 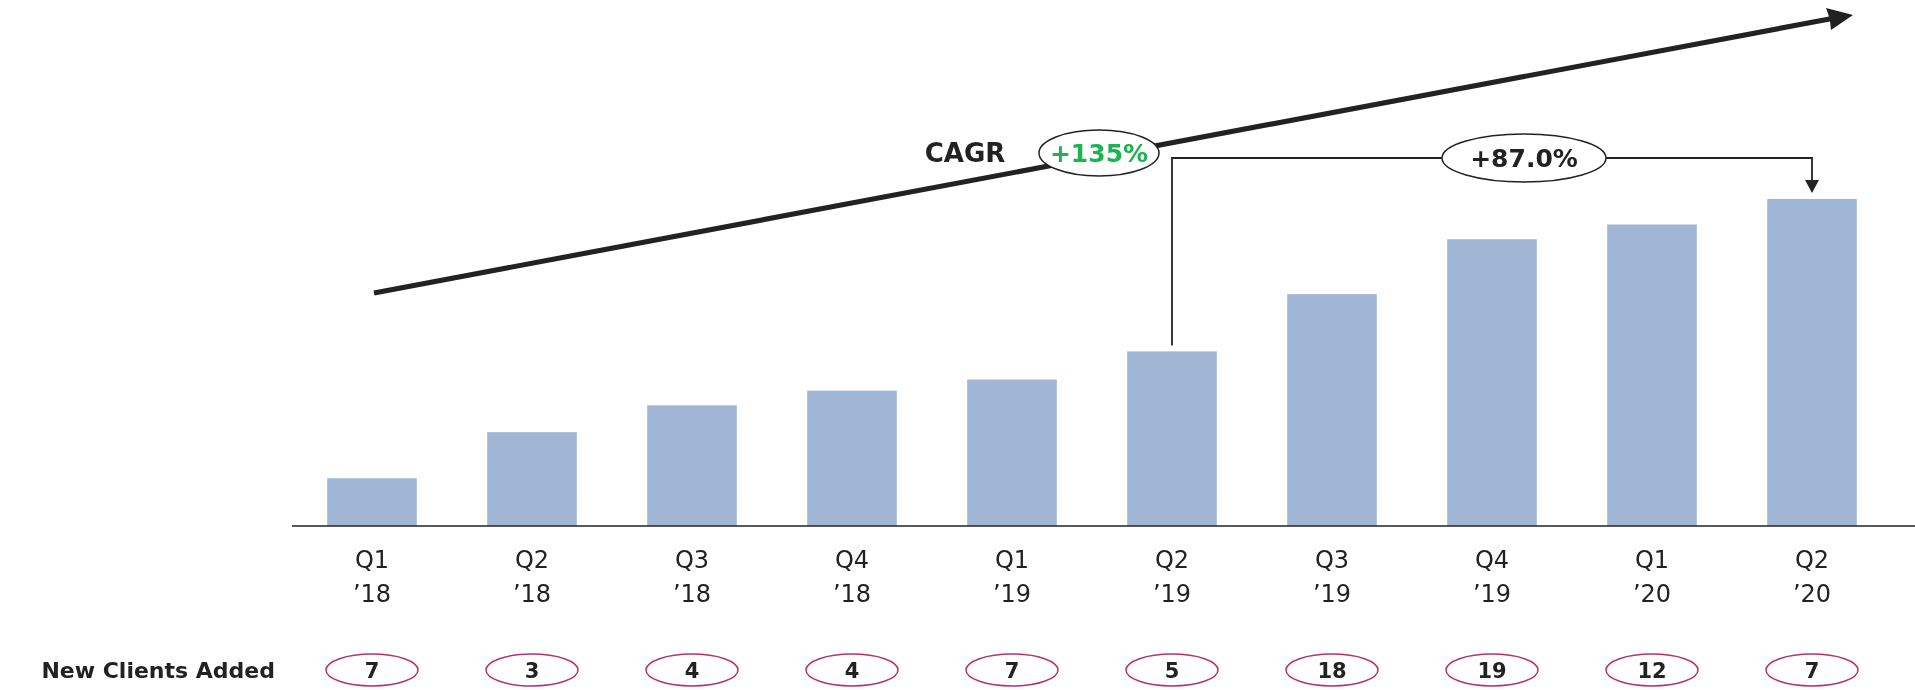 What do you see at coordinates (1524, 158) in the screenshot?
I see `text: +87.0%` at bounding box center [1524, 158].